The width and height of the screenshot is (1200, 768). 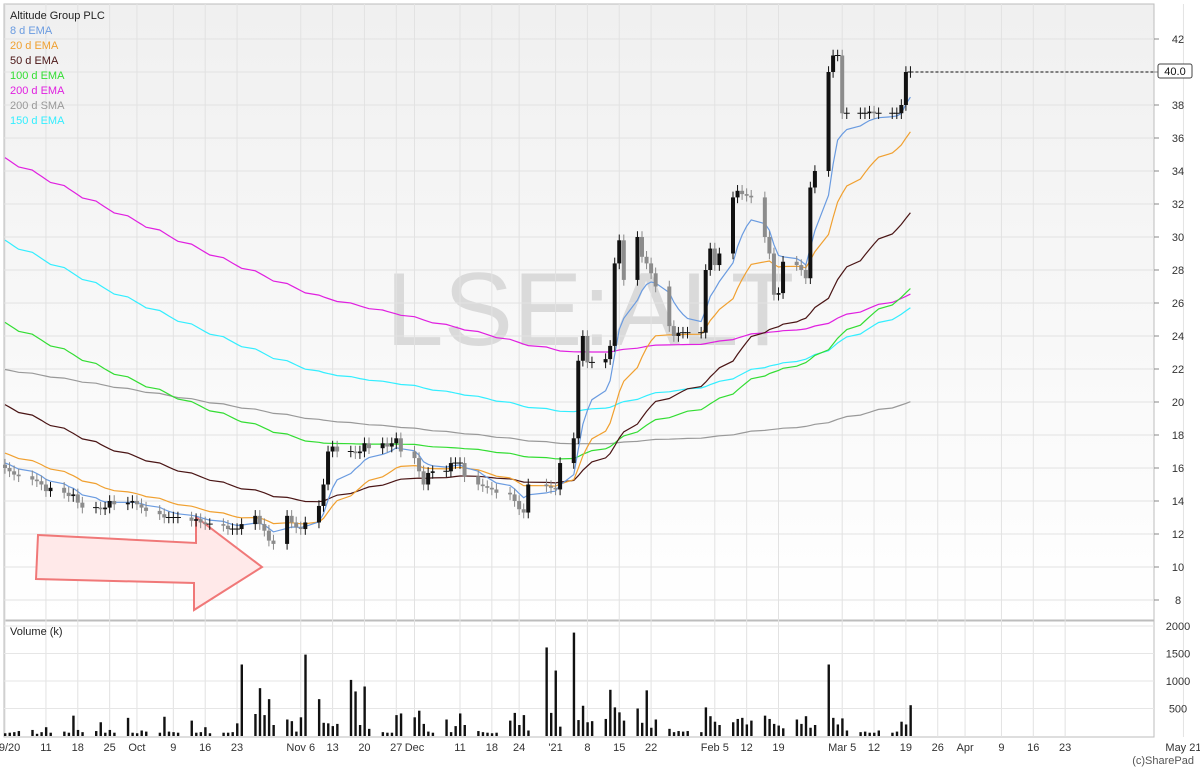 What do you see at coordinates (715, 748) in the screenshot?
I see `date-tick-label: Feb 5` at bounding box center [715, 748].